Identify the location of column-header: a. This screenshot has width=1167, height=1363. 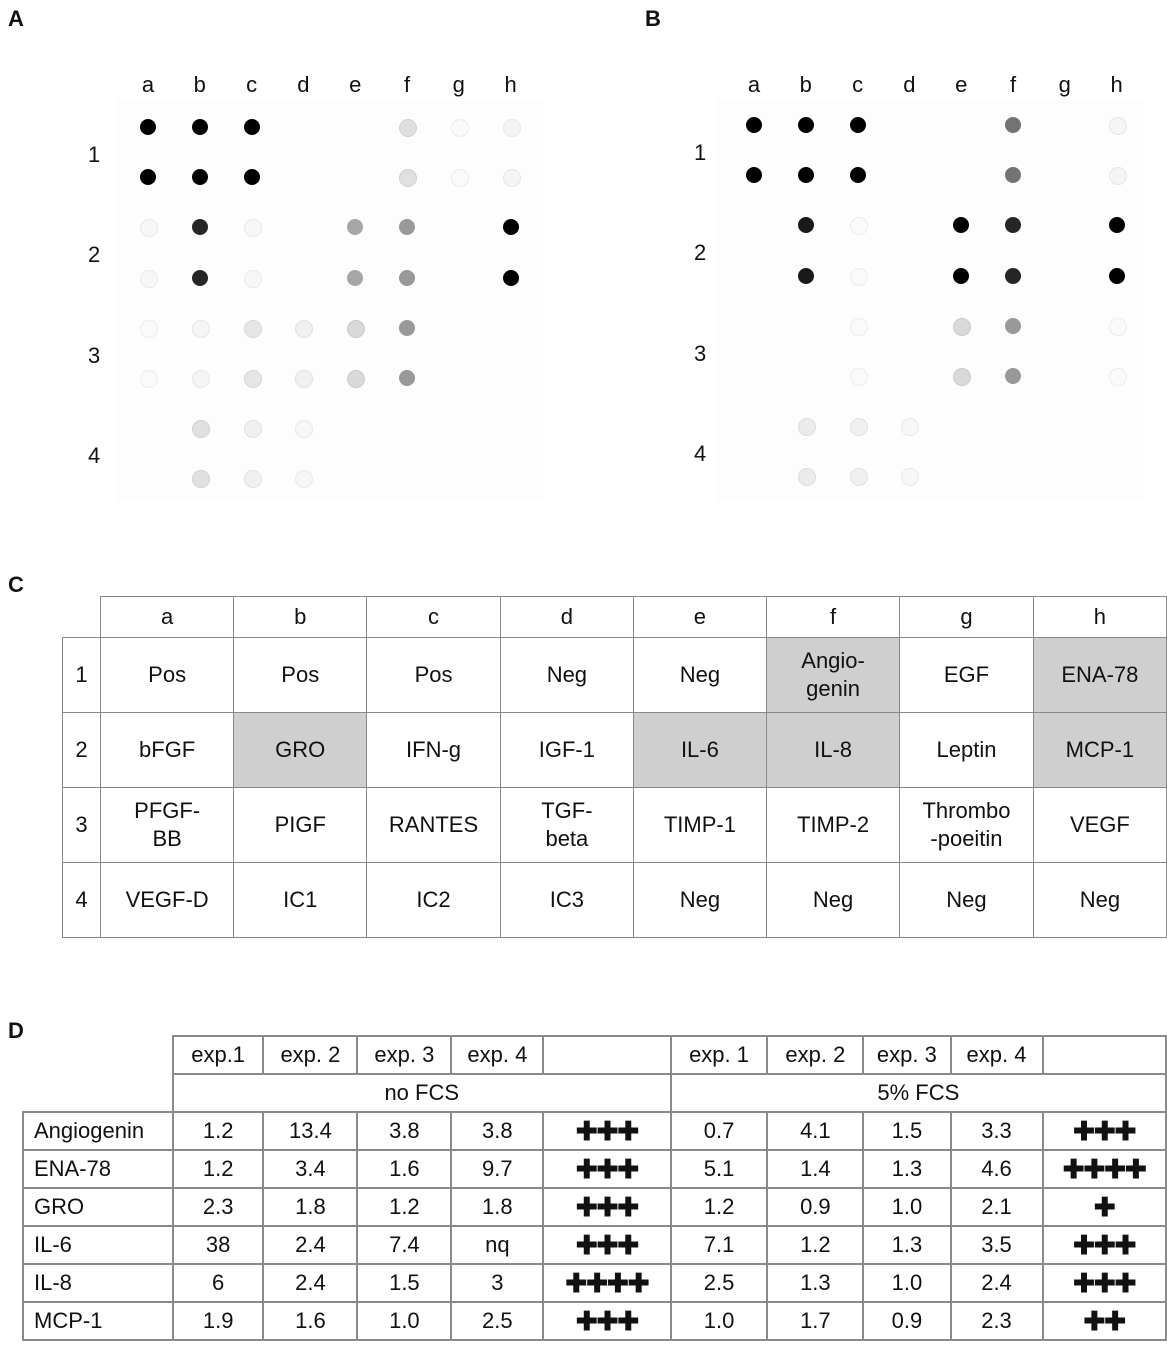
(167, 617).